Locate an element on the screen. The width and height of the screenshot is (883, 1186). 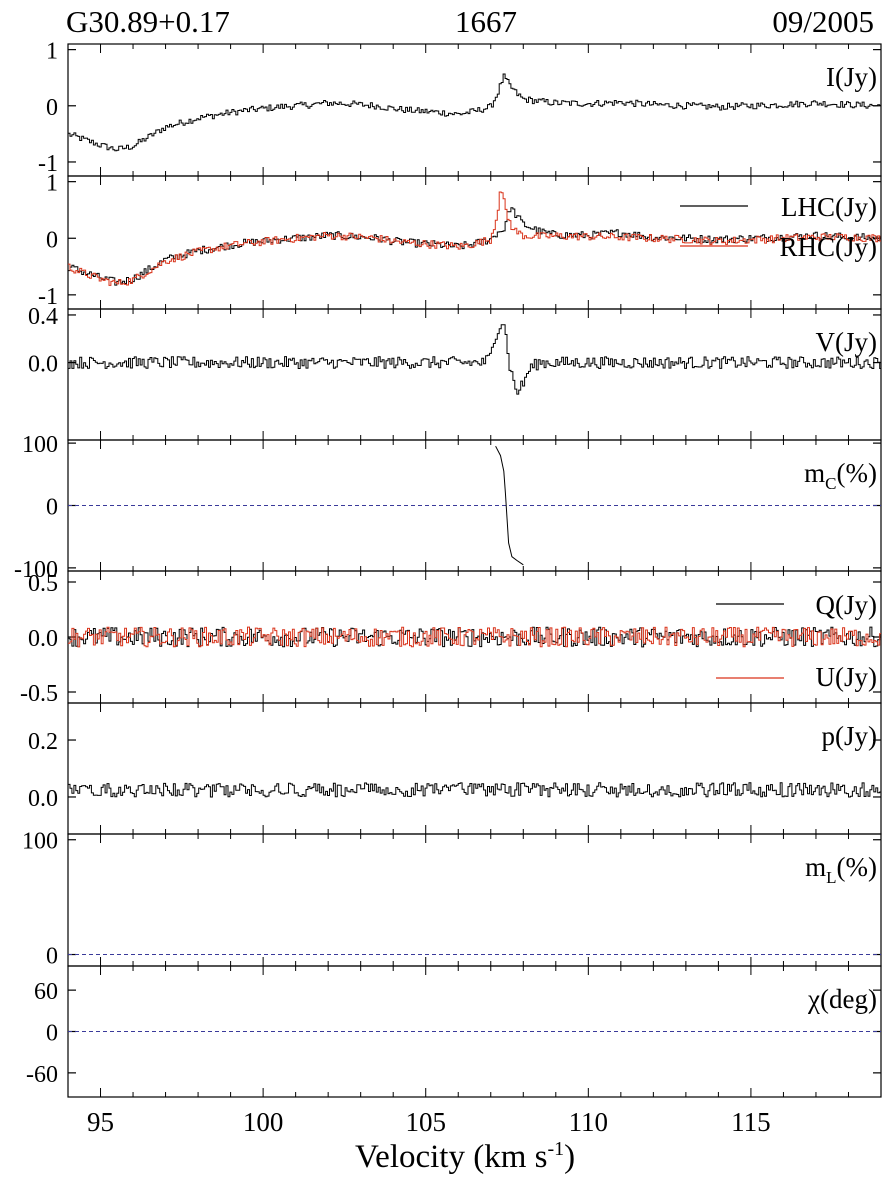
y-tick-label: -0.5 is located at coordinates (39, 694).